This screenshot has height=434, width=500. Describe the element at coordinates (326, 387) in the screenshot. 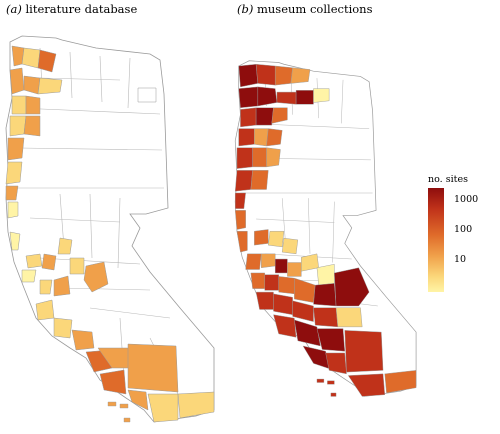

I see `islands-b` at that location.